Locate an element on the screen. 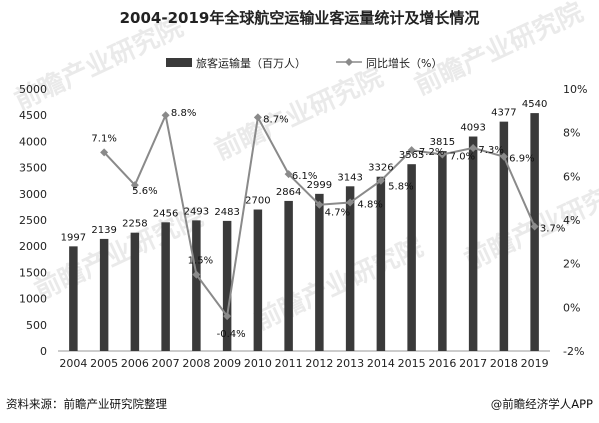  bar-value-label: 1997 is located at coordinates (73, 237).